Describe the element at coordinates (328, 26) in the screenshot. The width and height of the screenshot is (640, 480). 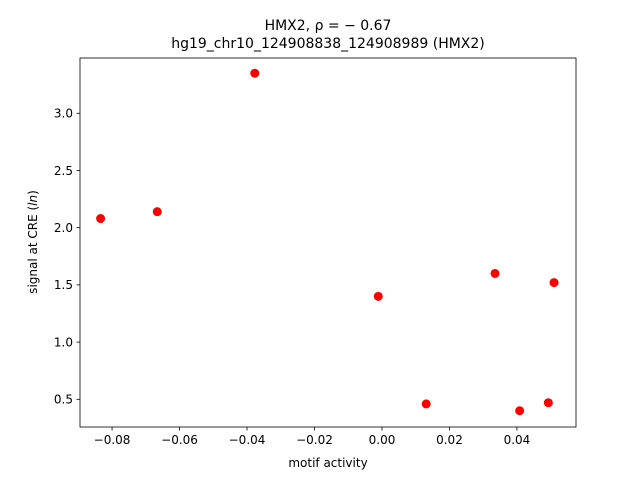
I see `chart-title-line1: HMX2, ρ = − 0.67` at that location.